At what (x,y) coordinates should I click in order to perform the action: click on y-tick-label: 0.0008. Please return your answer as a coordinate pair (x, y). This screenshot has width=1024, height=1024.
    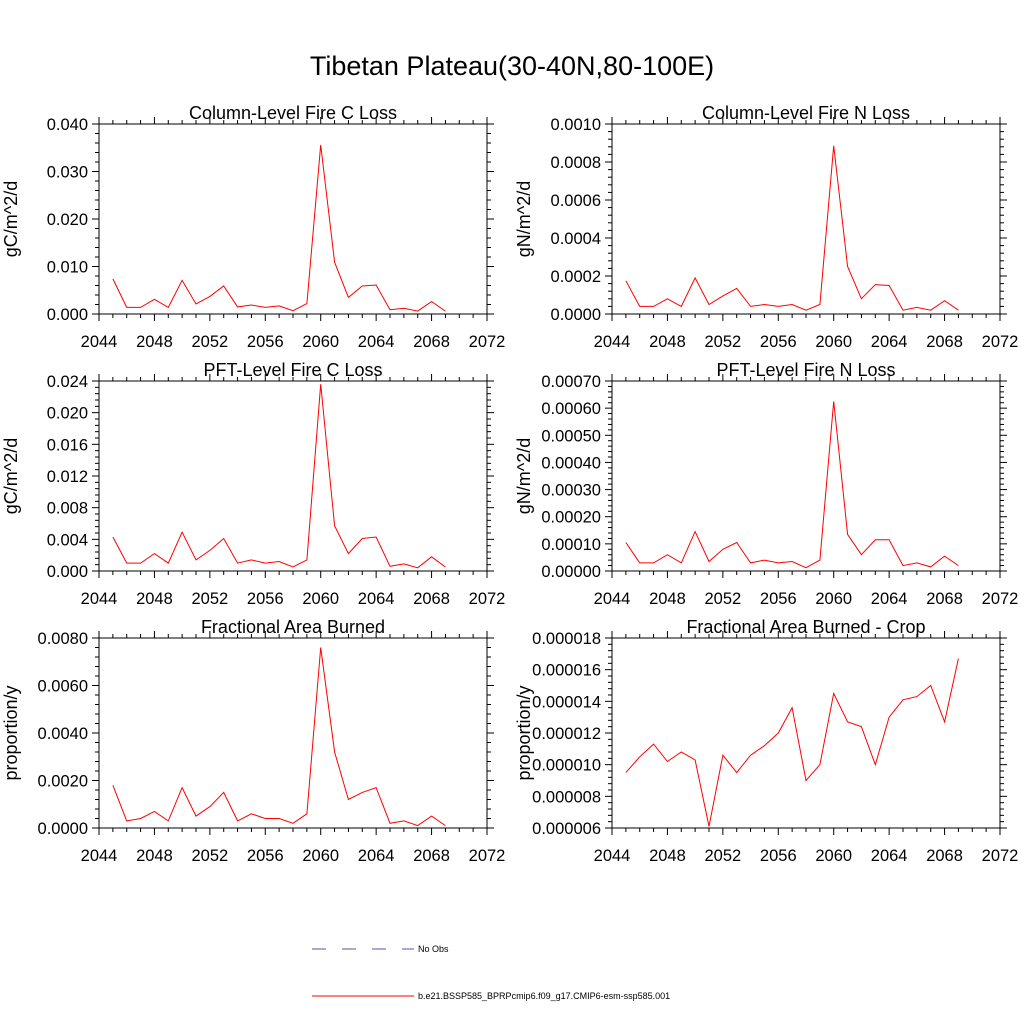
    Looking at the image, I should click on (576, 163).